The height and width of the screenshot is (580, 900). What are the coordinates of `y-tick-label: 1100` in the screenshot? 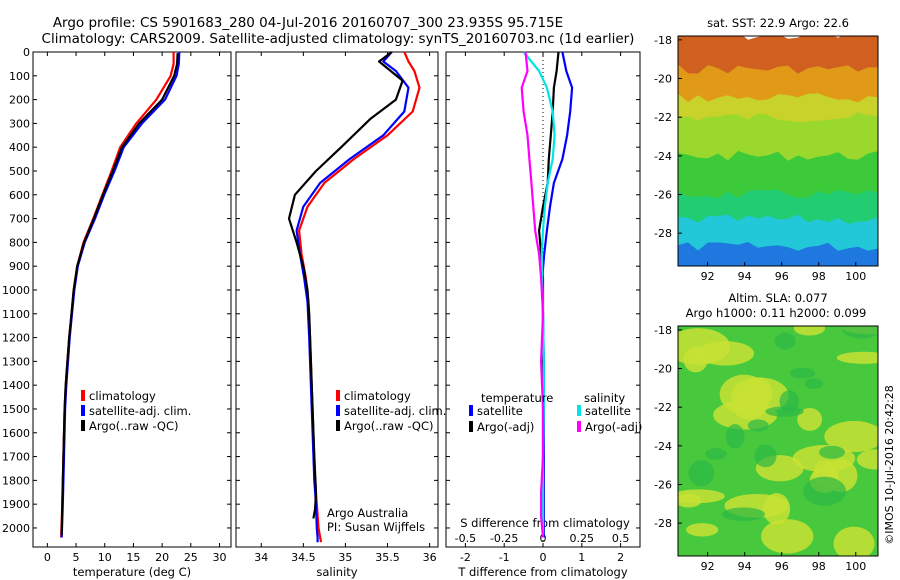 It's located at (16, 314).